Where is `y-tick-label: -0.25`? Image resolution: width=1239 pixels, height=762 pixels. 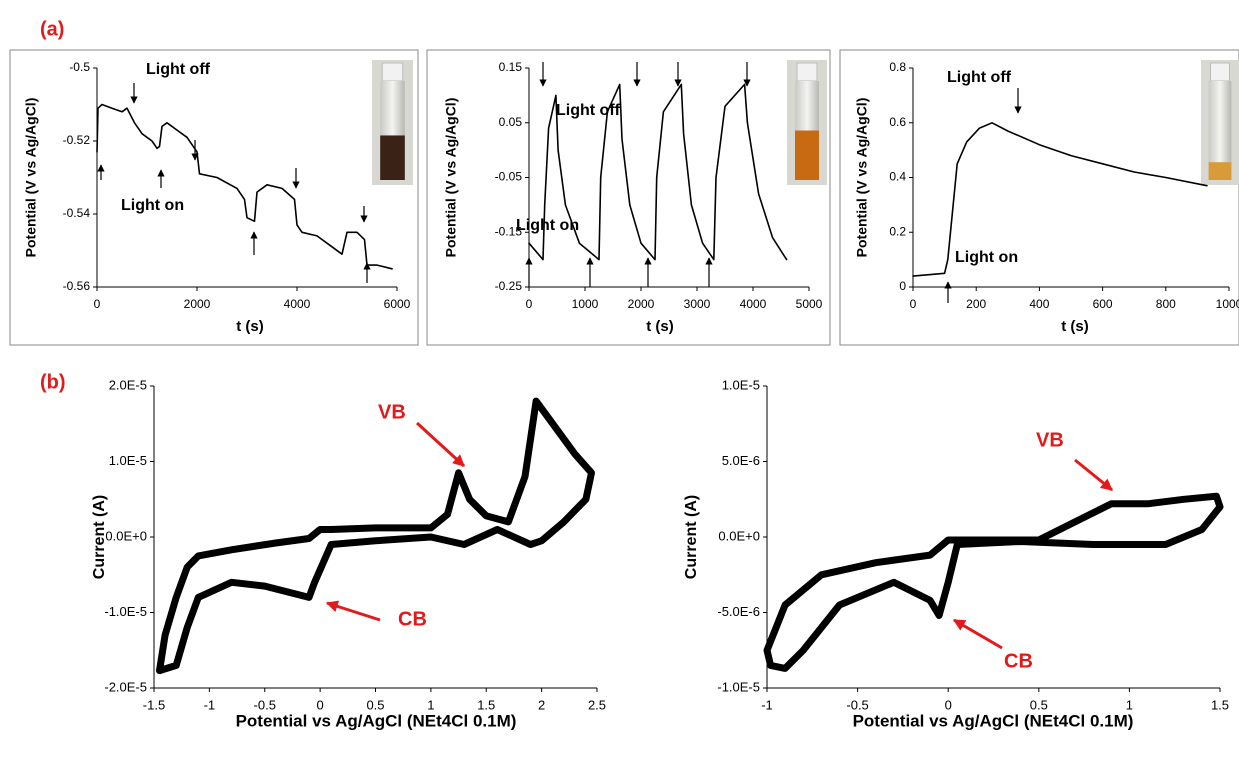
y-tick-label: -0.25 is located at coordinates (509, 286).